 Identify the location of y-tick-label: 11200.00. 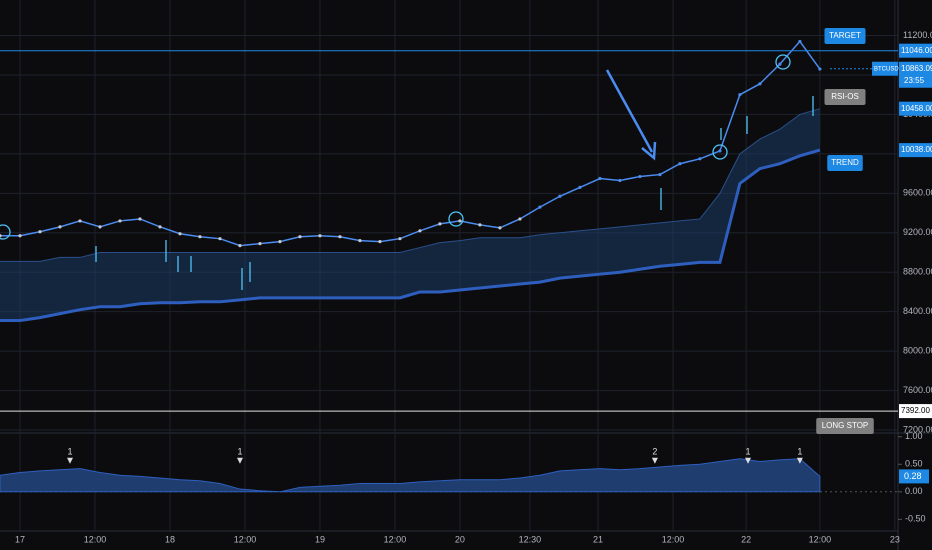
(917, 35).